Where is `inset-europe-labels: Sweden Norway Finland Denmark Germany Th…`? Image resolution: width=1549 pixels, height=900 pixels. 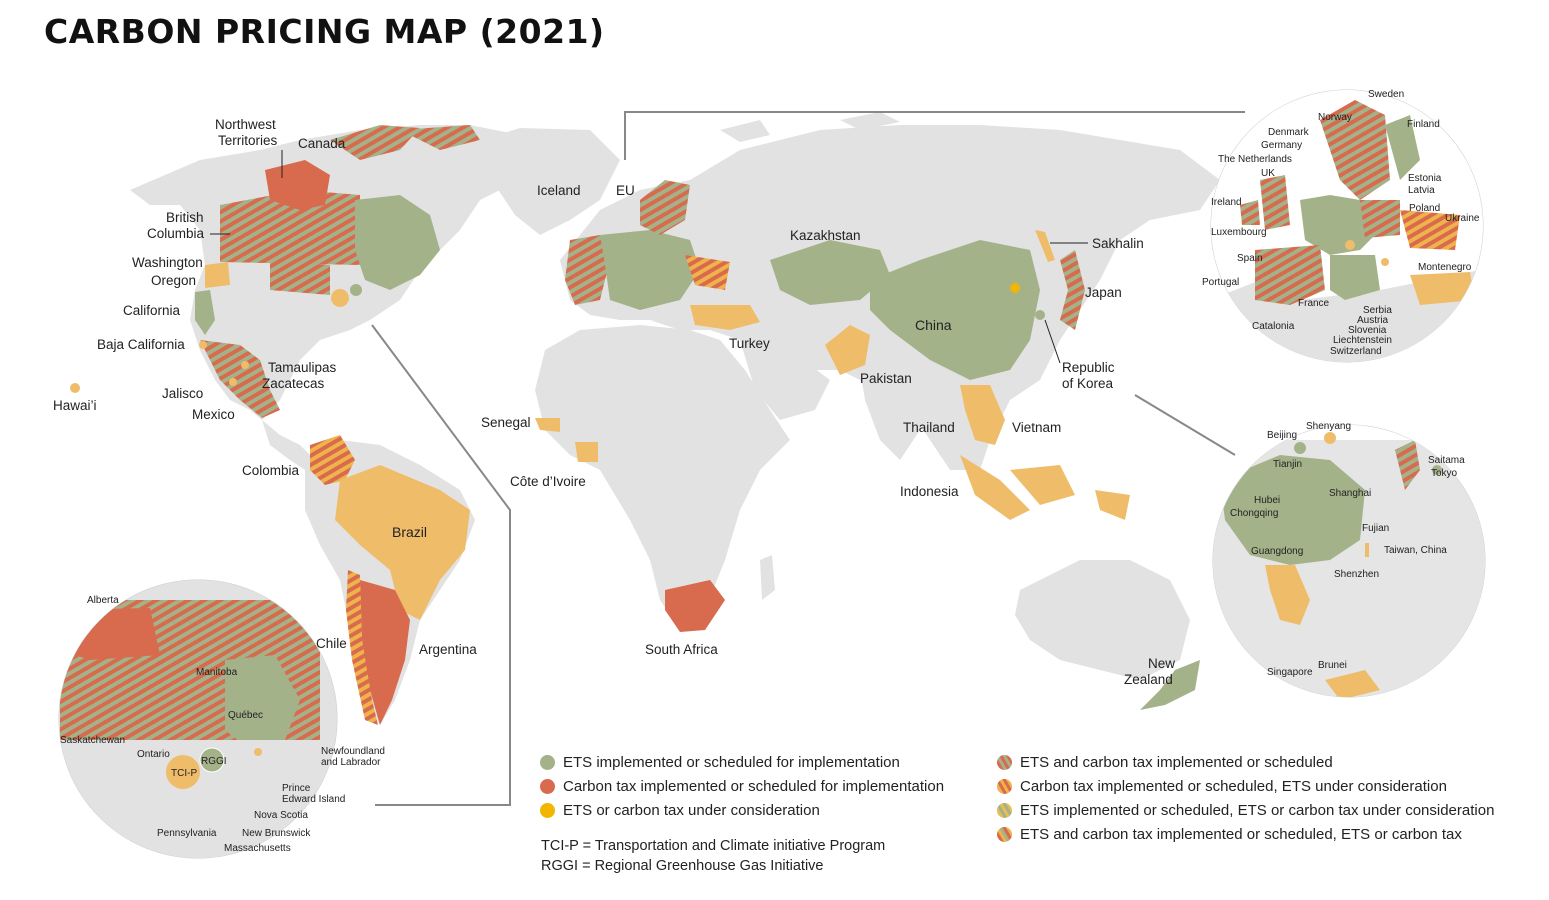
inset-europe-labels: Sweden Norway Finland Denmark Germany Th… is located at coordinates (1341, 223).